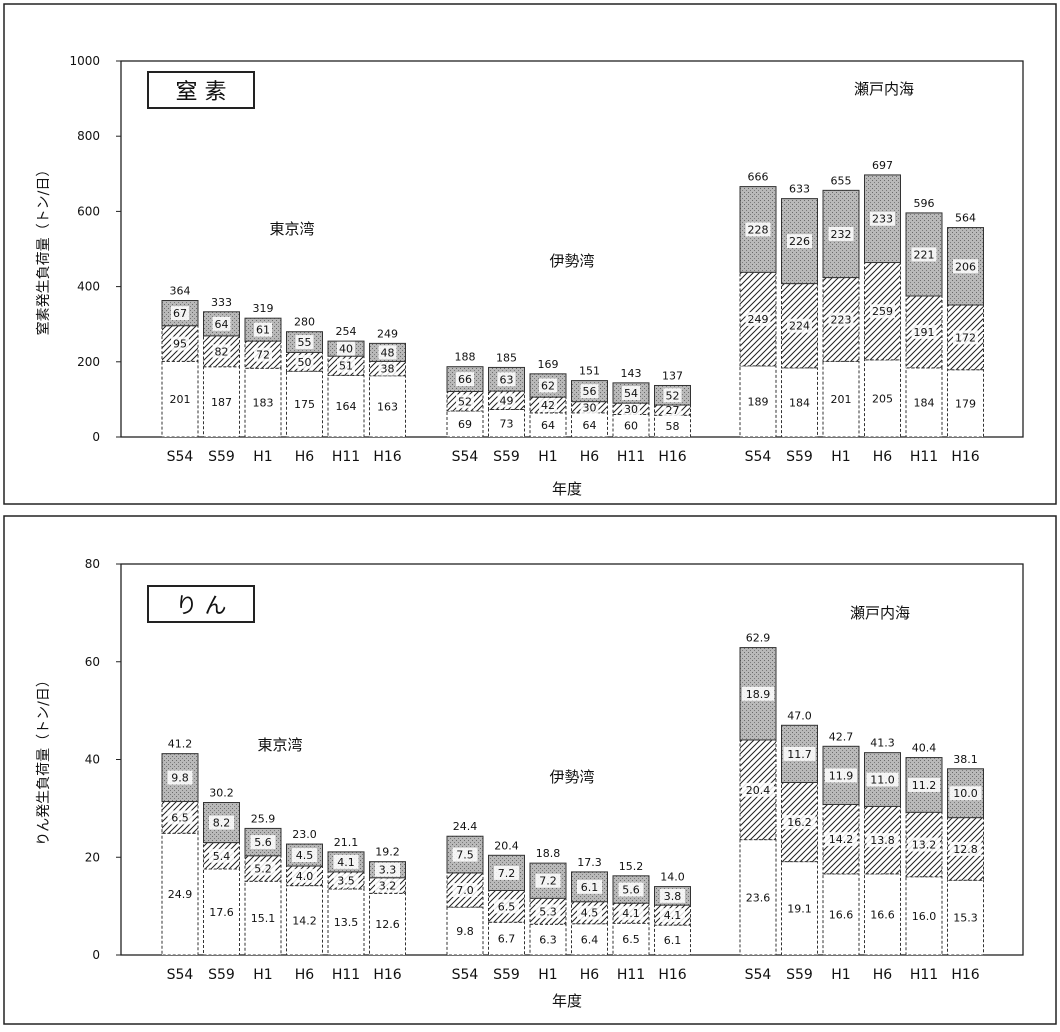 Image resolution: width=1060 pixels, height=1032 pixels. I want to click on data-label: 175, so click(304, 404).